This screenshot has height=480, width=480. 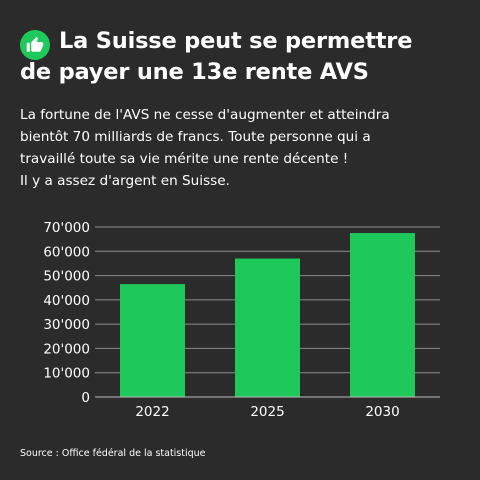 I want to click on y-tick-label: 0, so click(x=85, y=398).